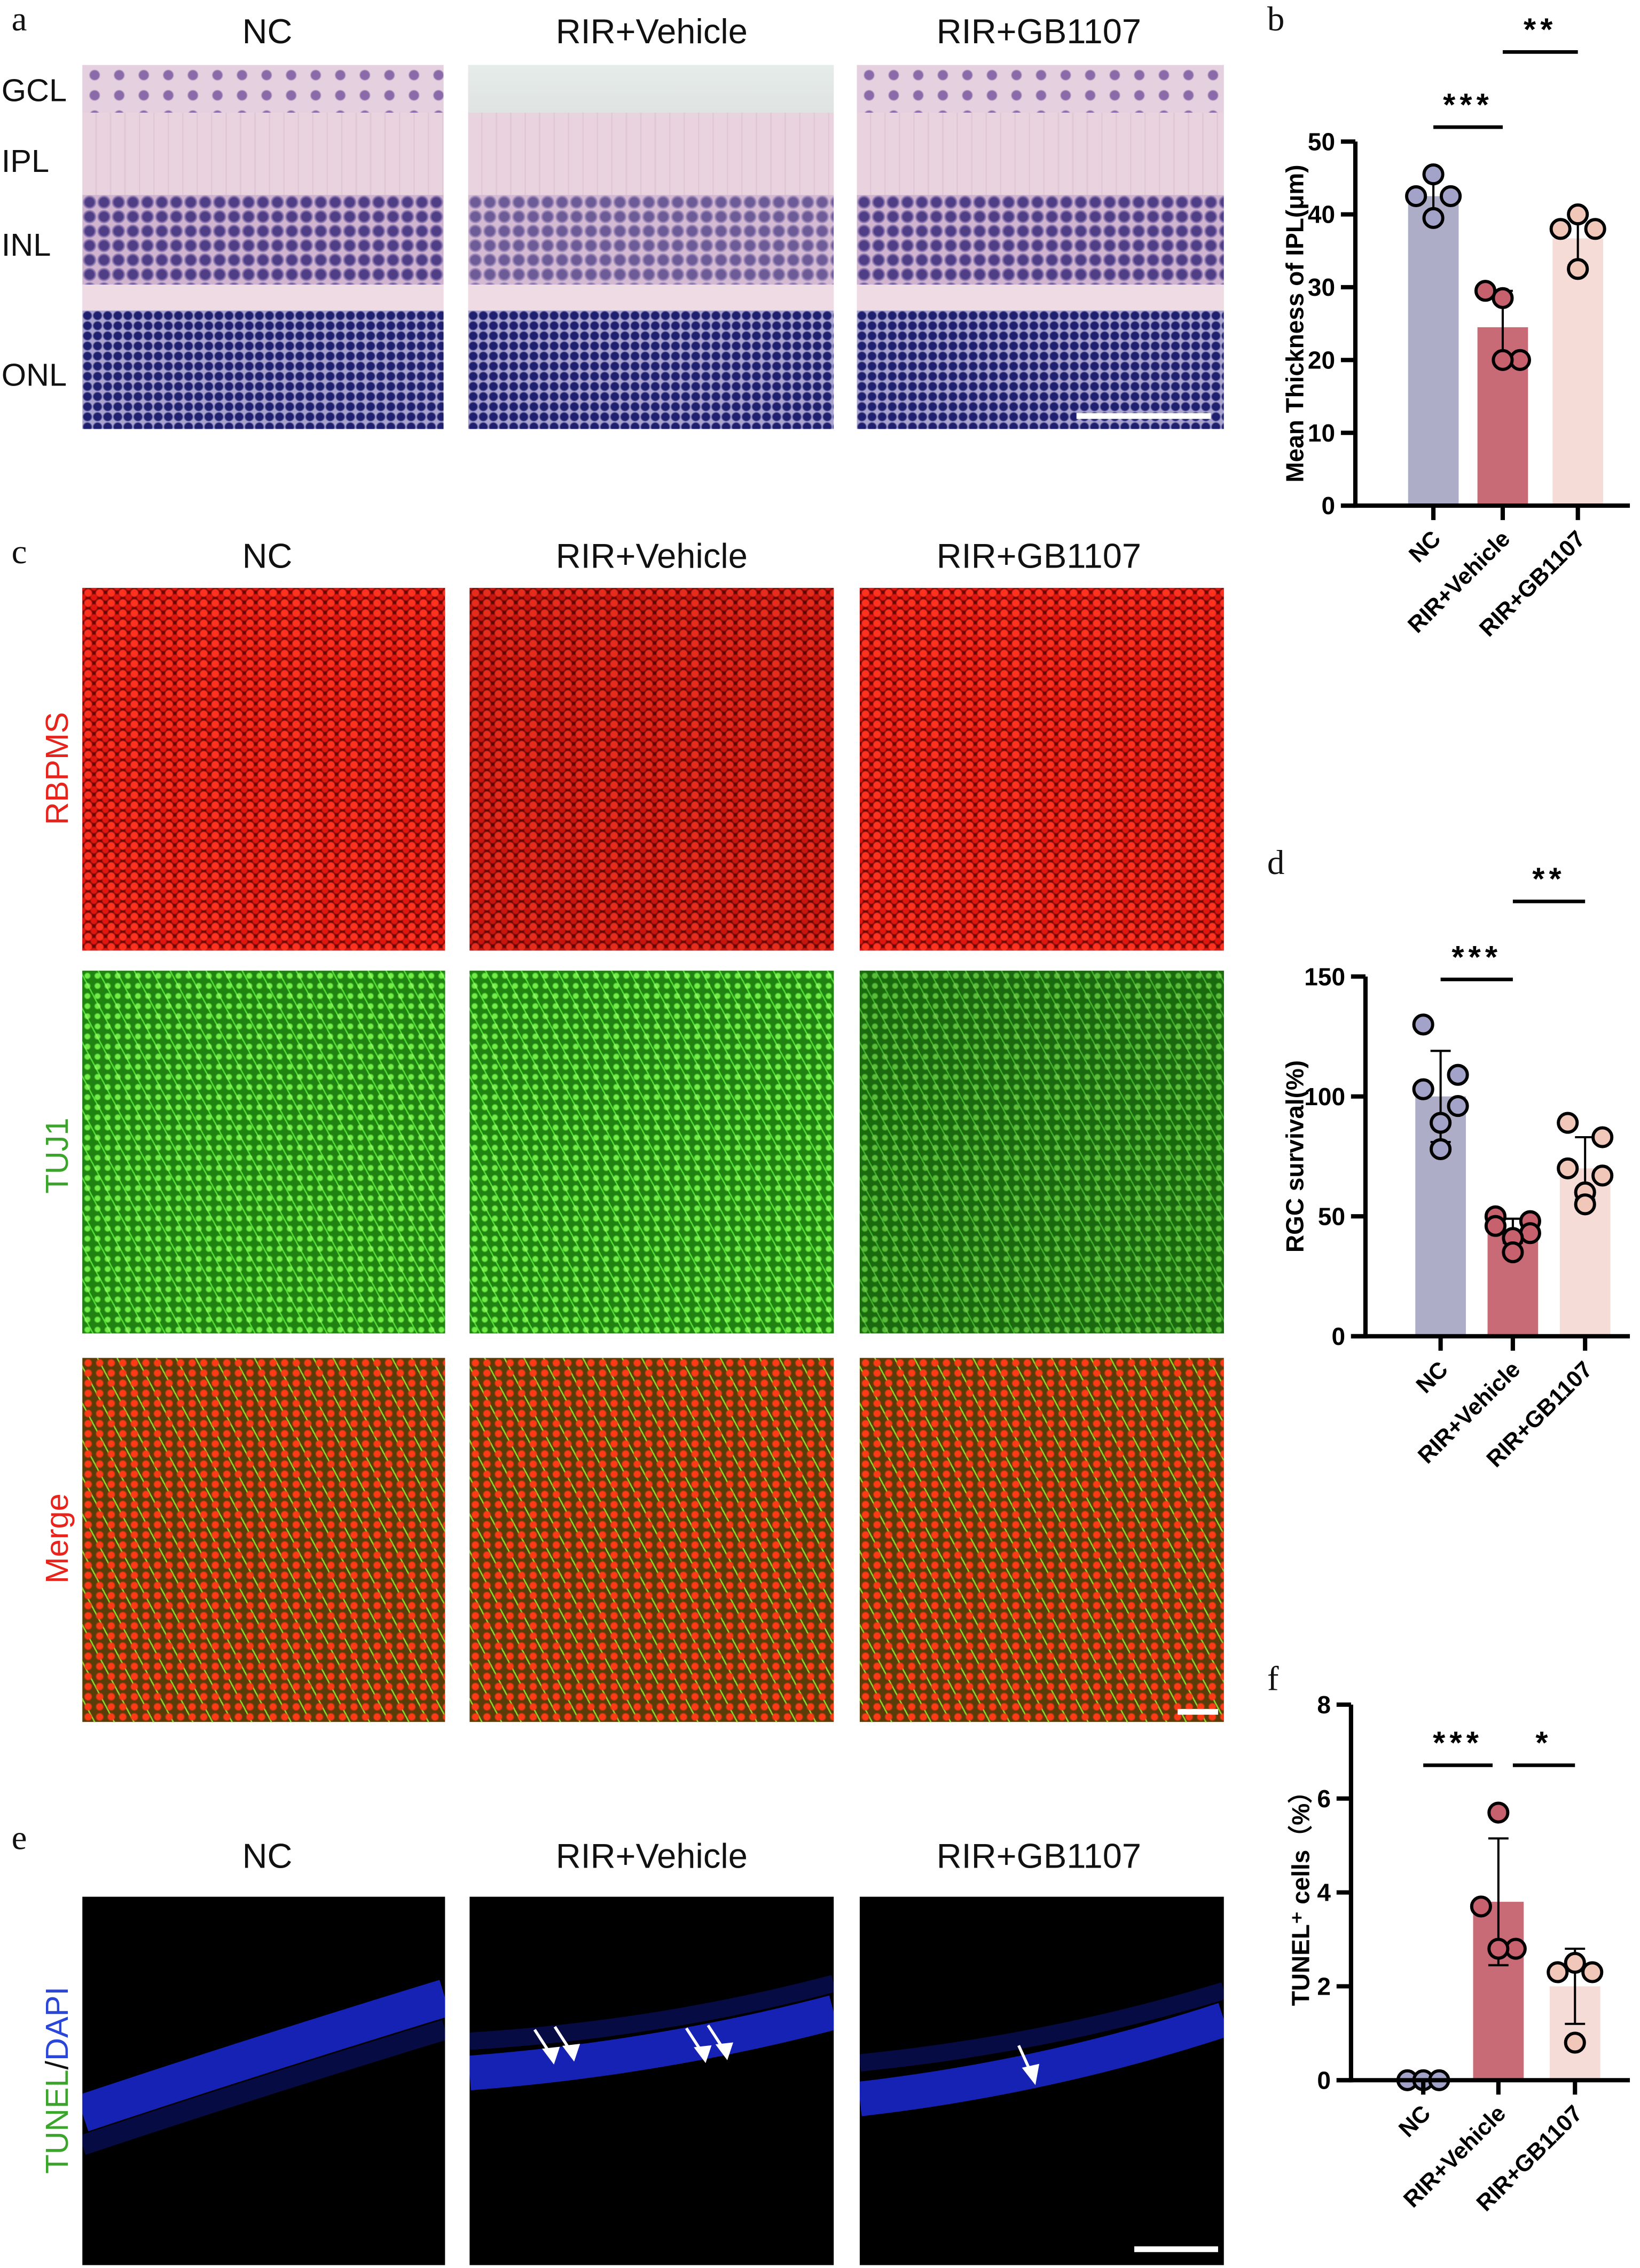 This screenshot has width=1640, height=2268. What do you see at coordinates (1544, 1743) in the screenshot?
I see `significance-label: *` at bounding box center [1544, 1743].